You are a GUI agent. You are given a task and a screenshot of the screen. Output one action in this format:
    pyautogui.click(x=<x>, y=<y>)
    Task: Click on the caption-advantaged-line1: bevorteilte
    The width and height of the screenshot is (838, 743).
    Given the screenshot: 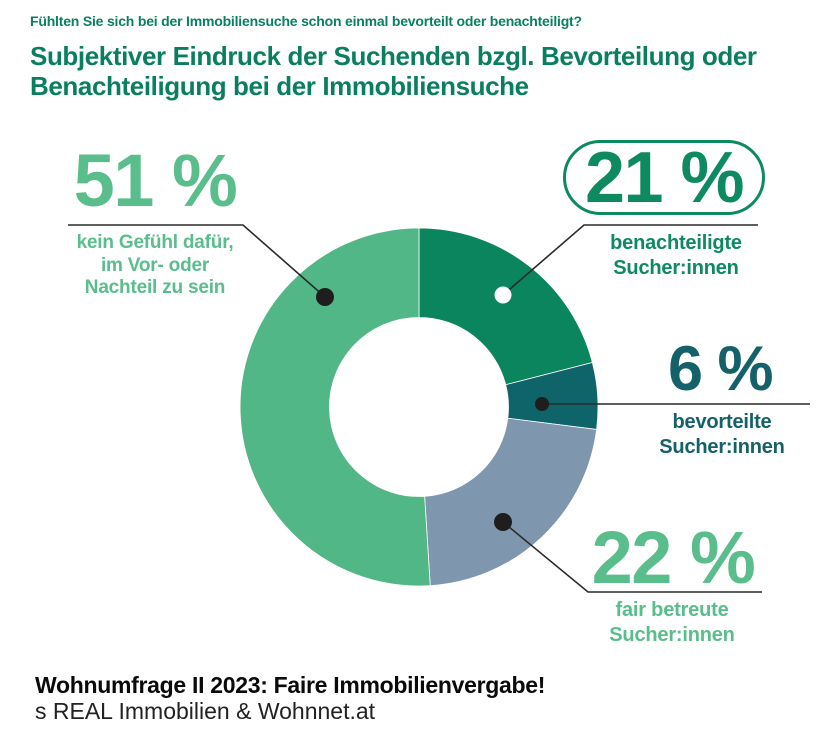 What is the action you would take?
    pyautogui.click(x=722, y=422)
    